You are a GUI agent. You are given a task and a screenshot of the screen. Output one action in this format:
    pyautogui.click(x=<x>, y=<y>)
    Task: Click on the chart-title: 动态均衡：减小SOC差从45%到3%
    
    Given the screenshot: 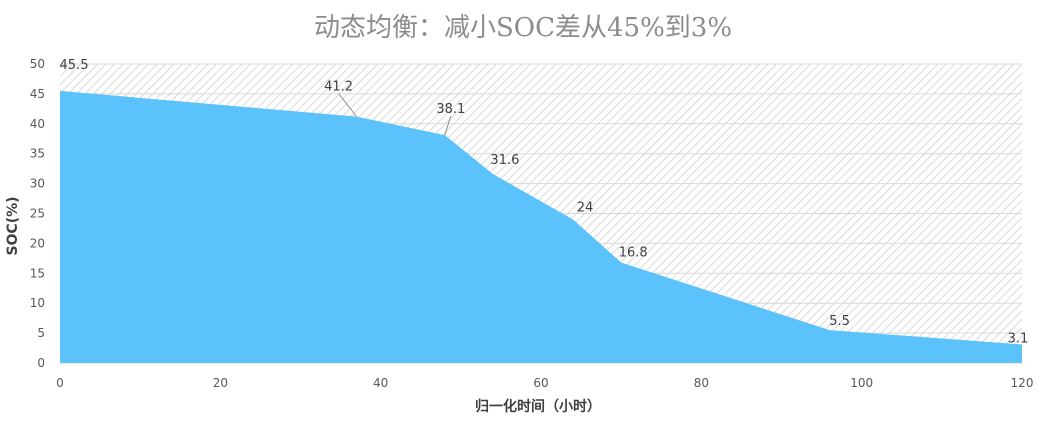 What is the action you would take?
    pyautogui.click(x=523, y=28)
    